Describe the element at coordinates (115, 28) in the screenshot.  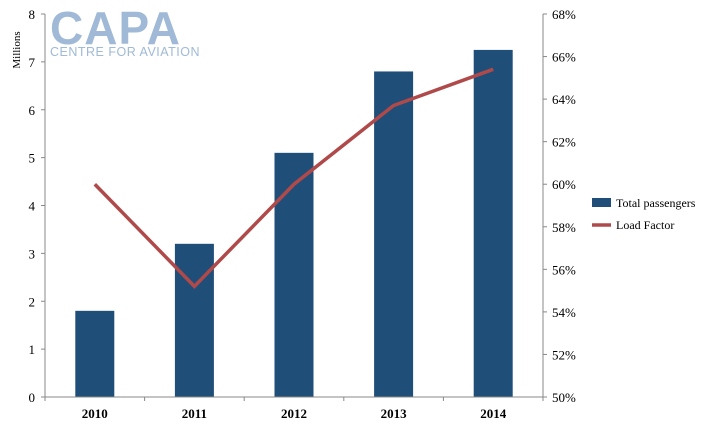
I see `logo-main-text: CAPA` at that location.